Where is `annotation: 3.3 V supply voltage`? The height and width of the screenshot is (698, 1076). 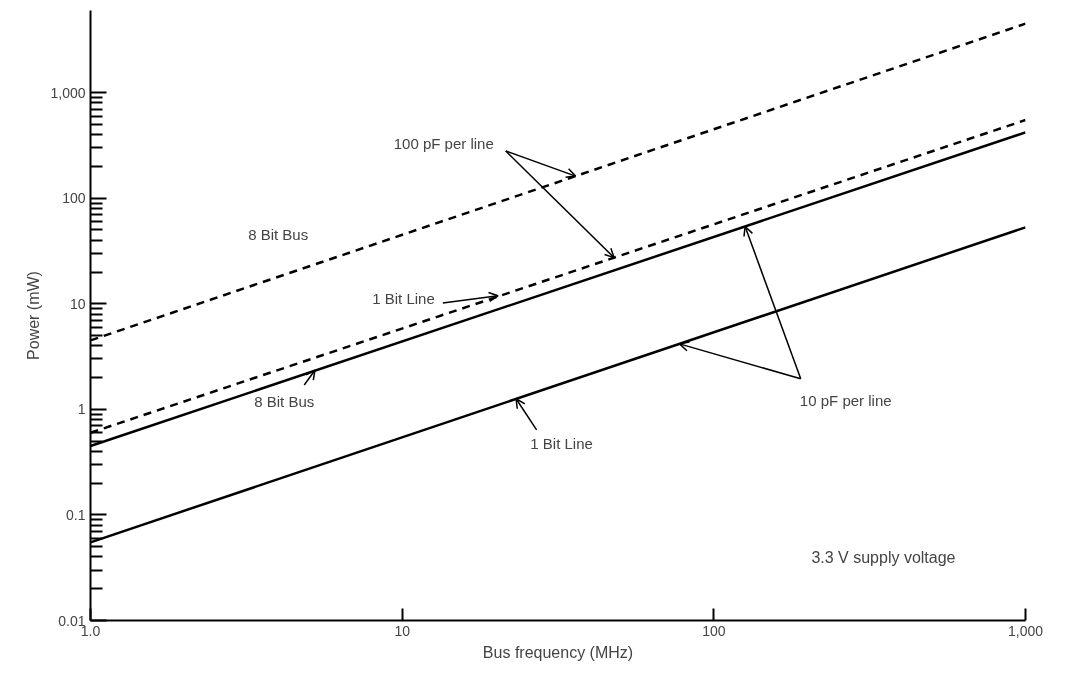 annotation: 3.3 V supply voltage is located at coordinates (883, 557).